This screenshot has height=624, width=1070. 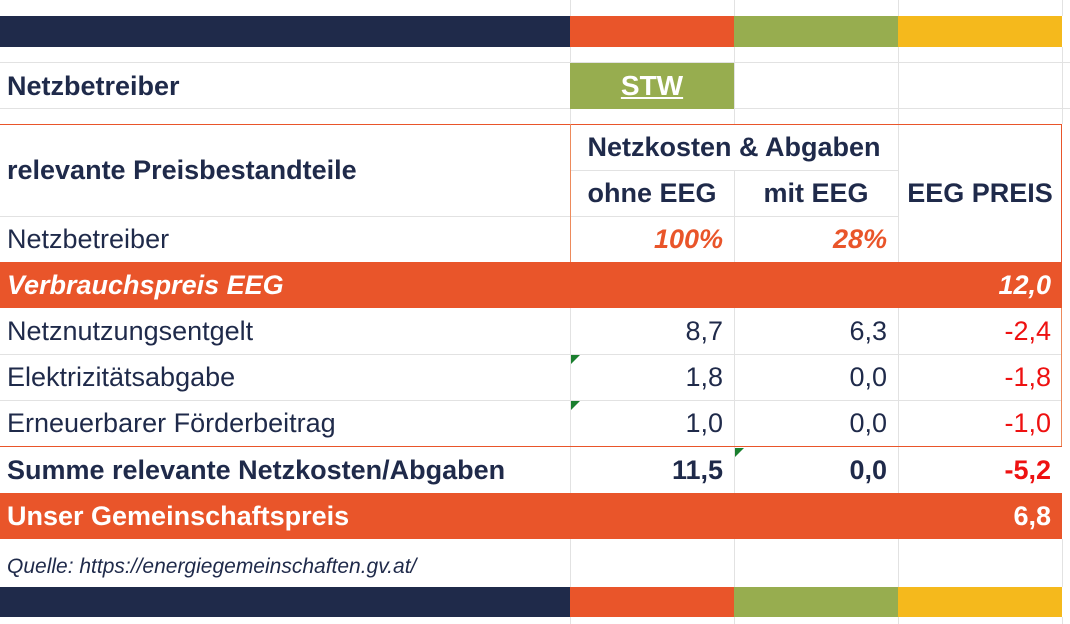 What do you see at coordinates (285, 602) in the screenshot?
I see `bottom-bar-navy` at bounding box center [285, 602].